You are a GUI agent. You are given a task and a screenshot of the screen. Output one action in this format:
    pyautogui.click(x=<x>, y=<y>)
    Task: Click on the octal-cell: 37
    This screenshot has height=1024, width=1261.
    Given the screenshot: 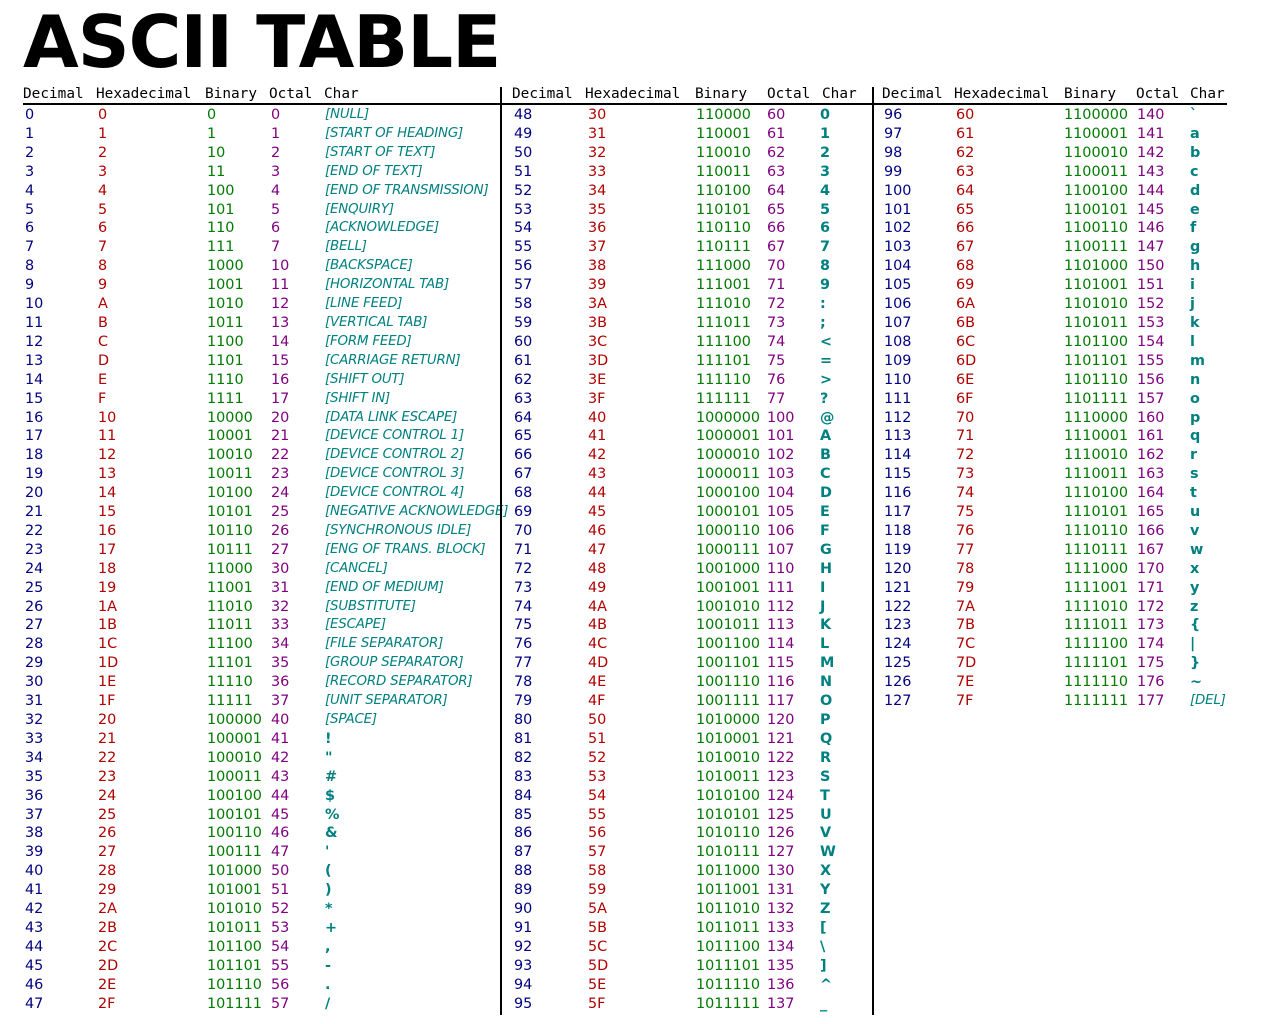 What is the action you would take?
    pyautogui.click(x=280, y=701)
    